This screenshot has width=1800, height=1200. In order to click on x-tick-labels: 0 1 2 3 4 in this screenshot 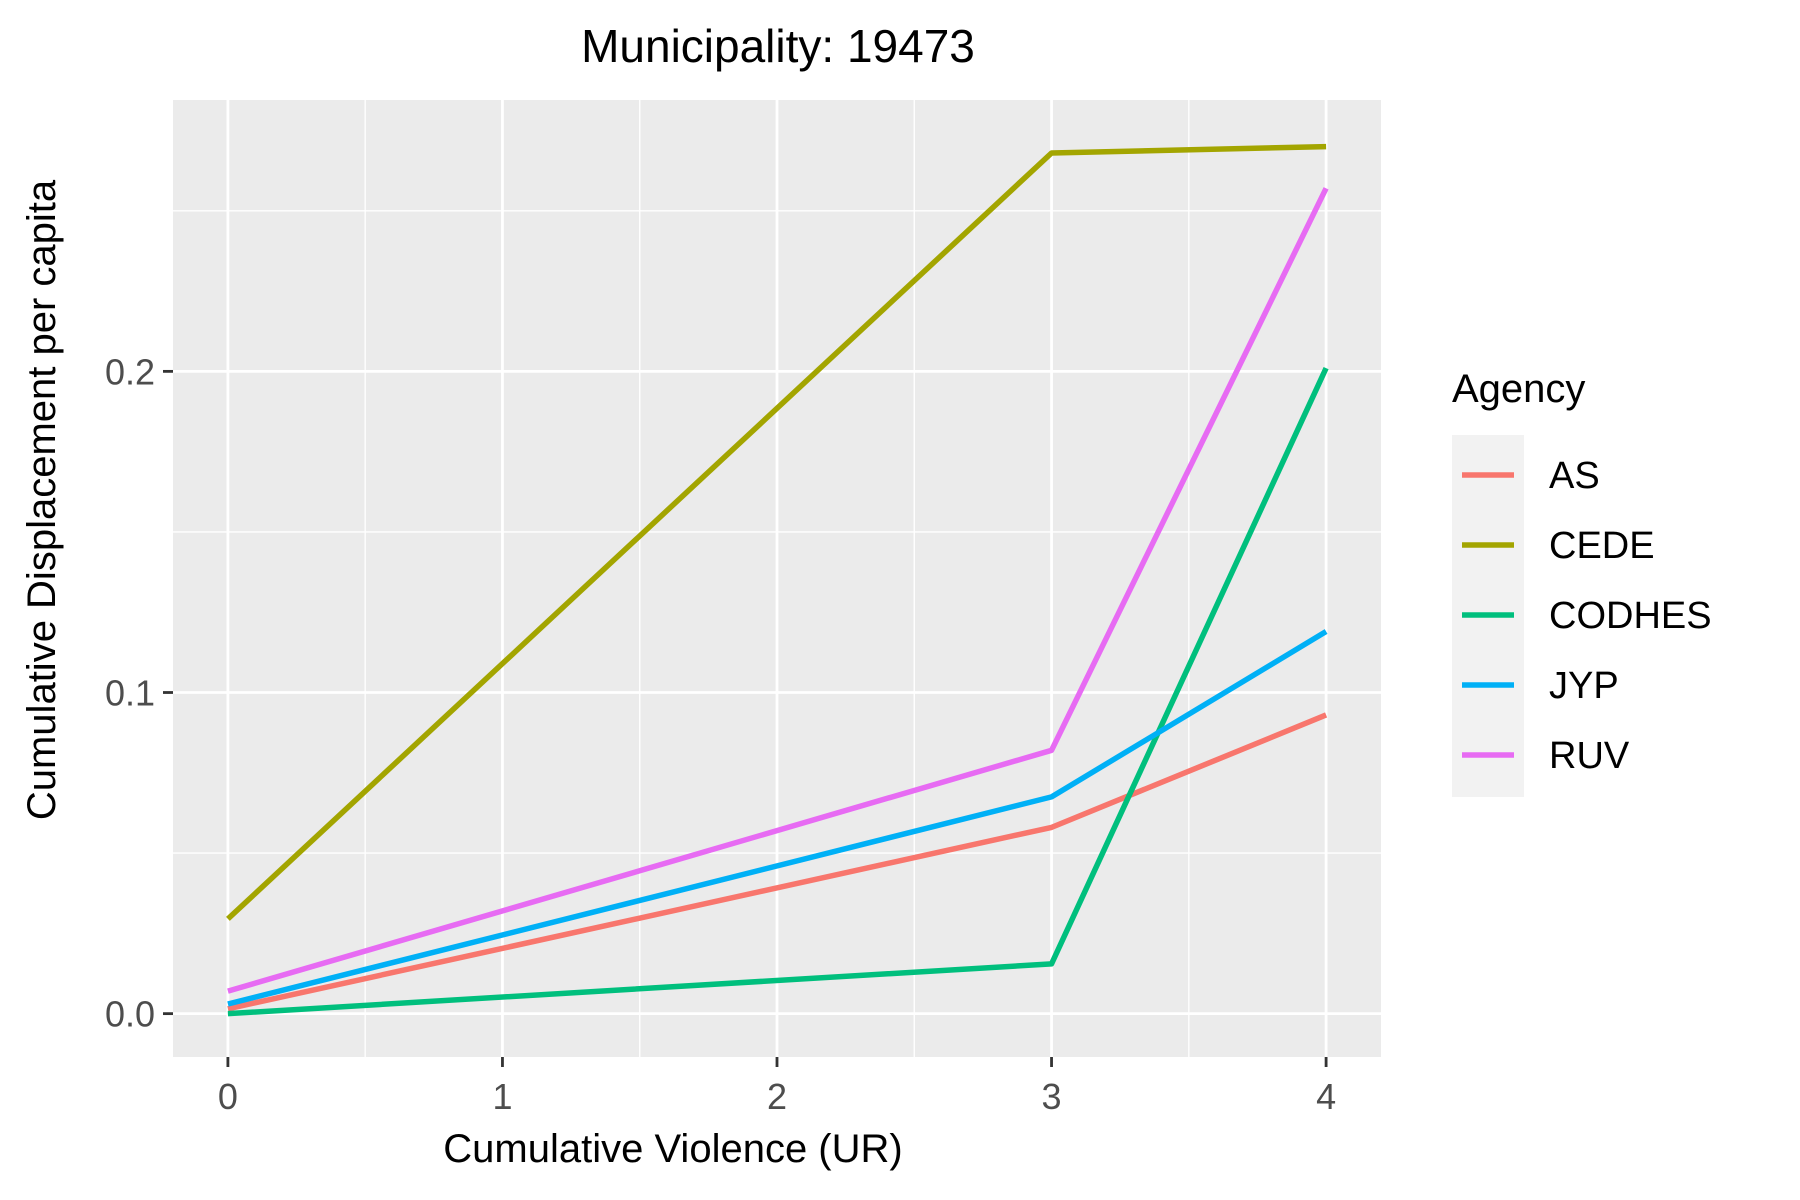, I will do `click(777, 1096)`.